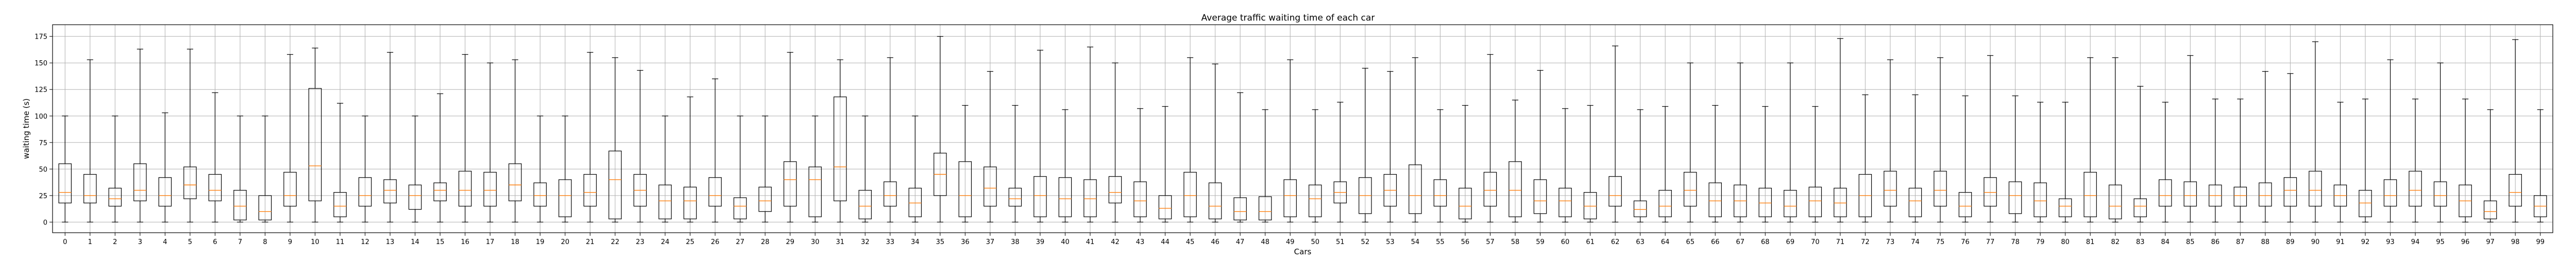  What do you see at coordinates (41, 116) in the screenshot?
I see `y-tick-label: 100` at bounding box center [41, 116].